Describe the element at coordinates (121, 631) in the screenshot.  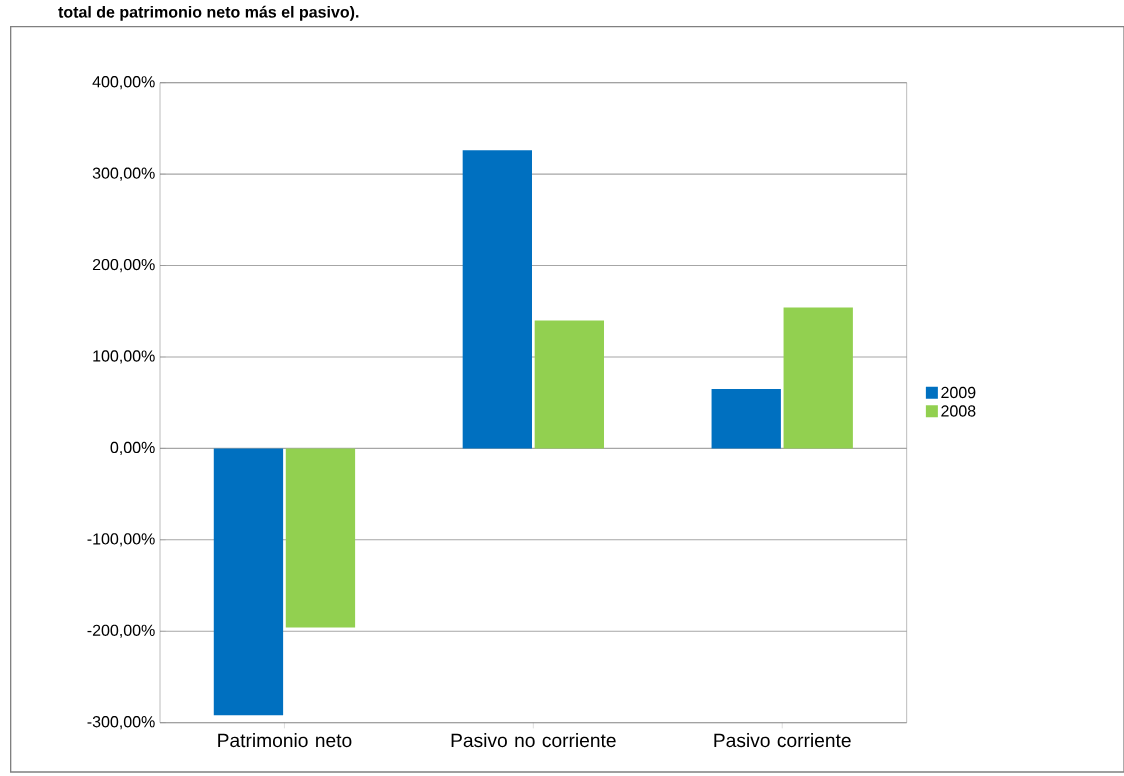
I see `y-tick-label: -200,00%` at that location.